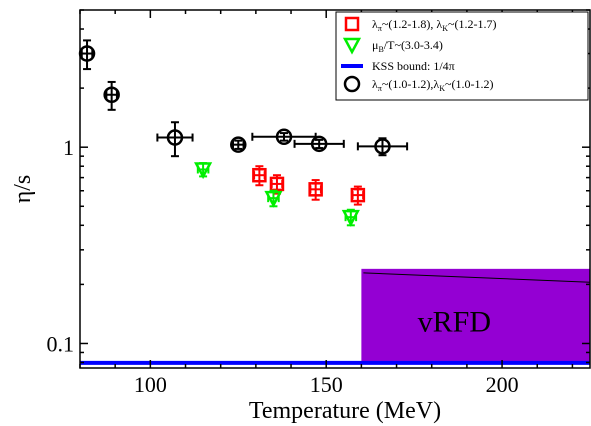 The width and height of the screenshot is (591, 426). I want to click on vrfd-region-label: vRFD, so click(454, 322).